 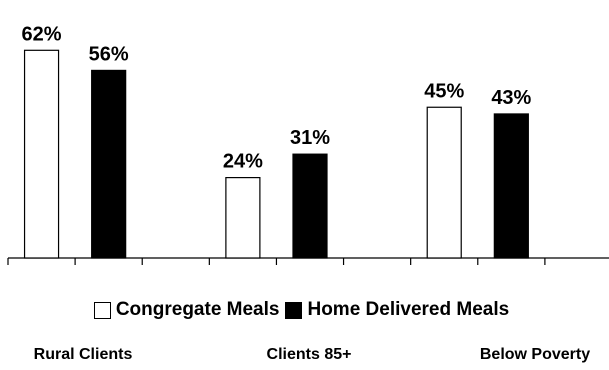 I want to click on value-label-home-delivered-2: 43%, so click(x=511, y=98).